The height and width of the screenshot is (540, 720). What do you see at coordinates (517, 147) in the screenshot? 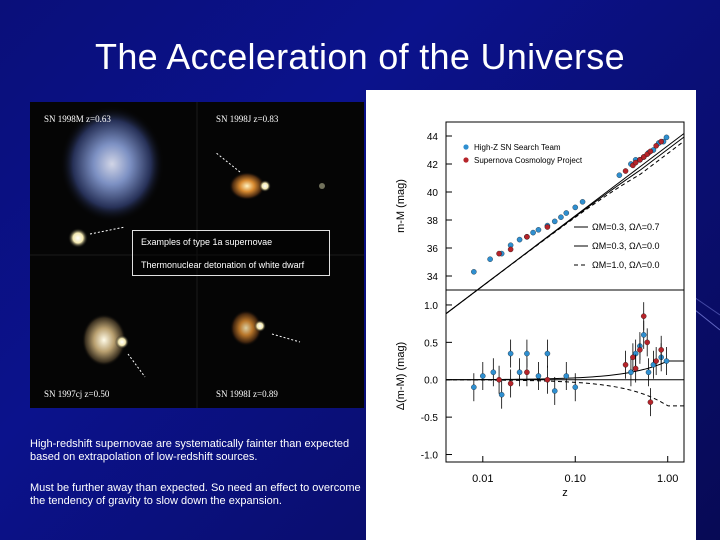
I see `legend-label: High-Z SN Search Team` at bounding box center [517, 147].